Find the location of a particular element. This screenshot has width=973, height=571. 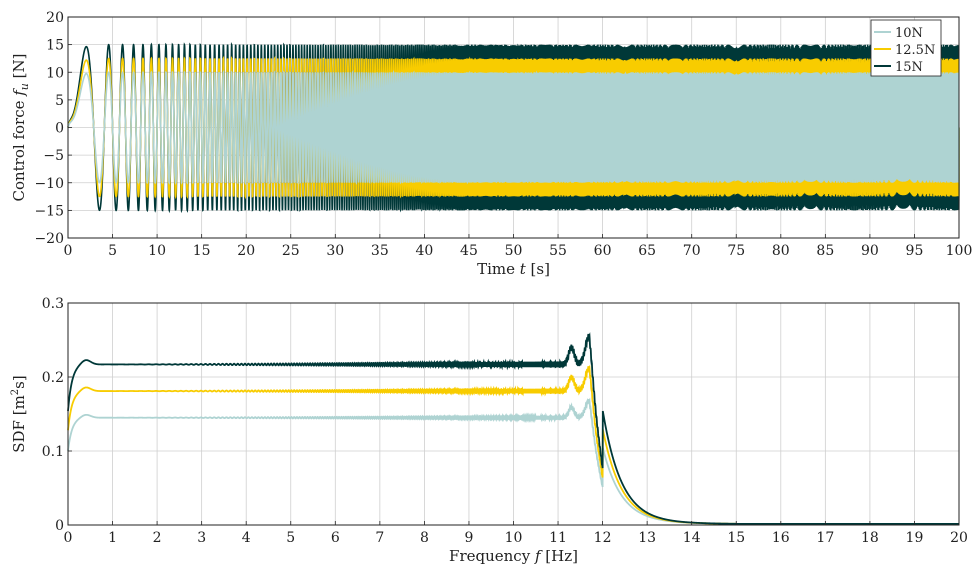

y-tick-label: 10 is located at coordinates (55, 73).